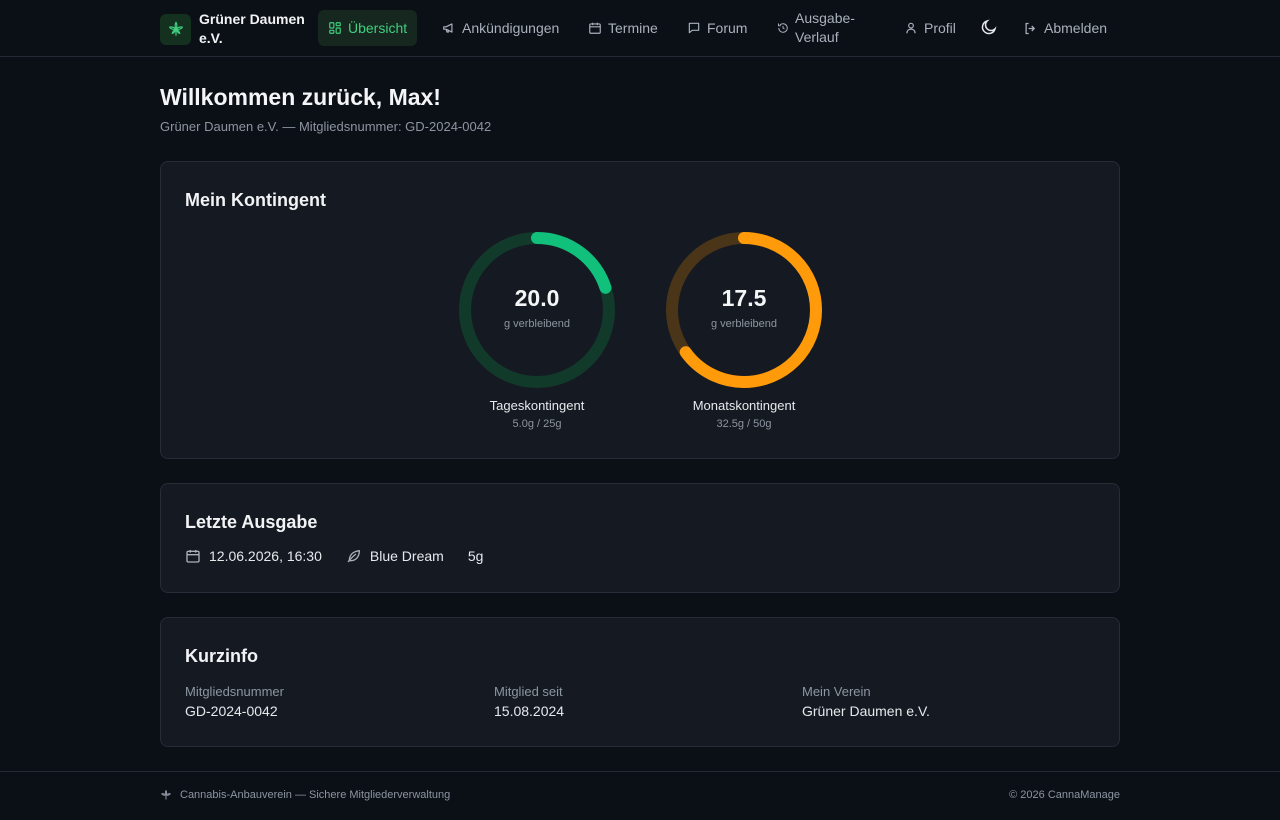 Image resolution: width=1280 pixels, height=820 pixels. What do you see at coordinates (537, 424) in the screenshot?
I see `daily-quota-detail: 5.0g / 25g` at bounding box center [537, 424].